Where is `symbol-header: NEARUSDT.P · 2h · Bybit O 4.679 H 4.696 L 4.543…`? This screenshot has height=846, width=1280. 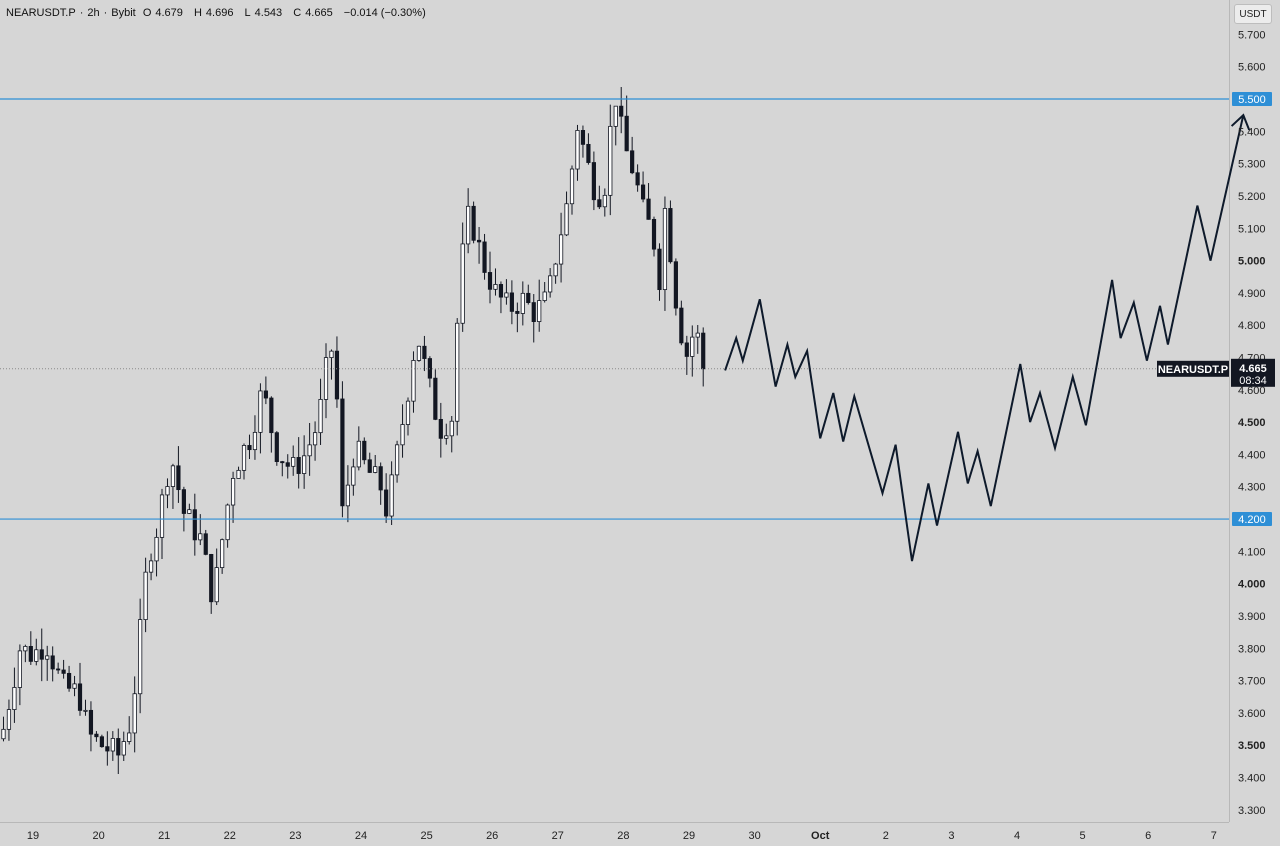 symbol-header: NEARUSDT.P · 2h · Bybit O 4.679 H 4.696 L 4.543… is located at coordinates (216, 13).